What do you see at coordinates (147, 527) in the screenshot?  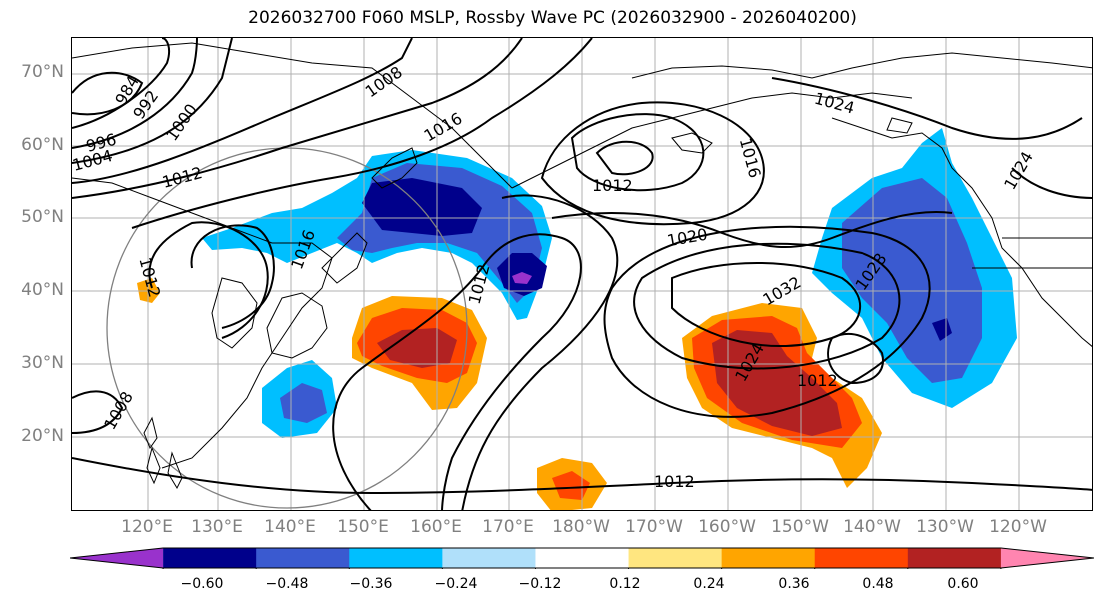 I see `lon-label: 120°E` at bounding box center [147, 527].